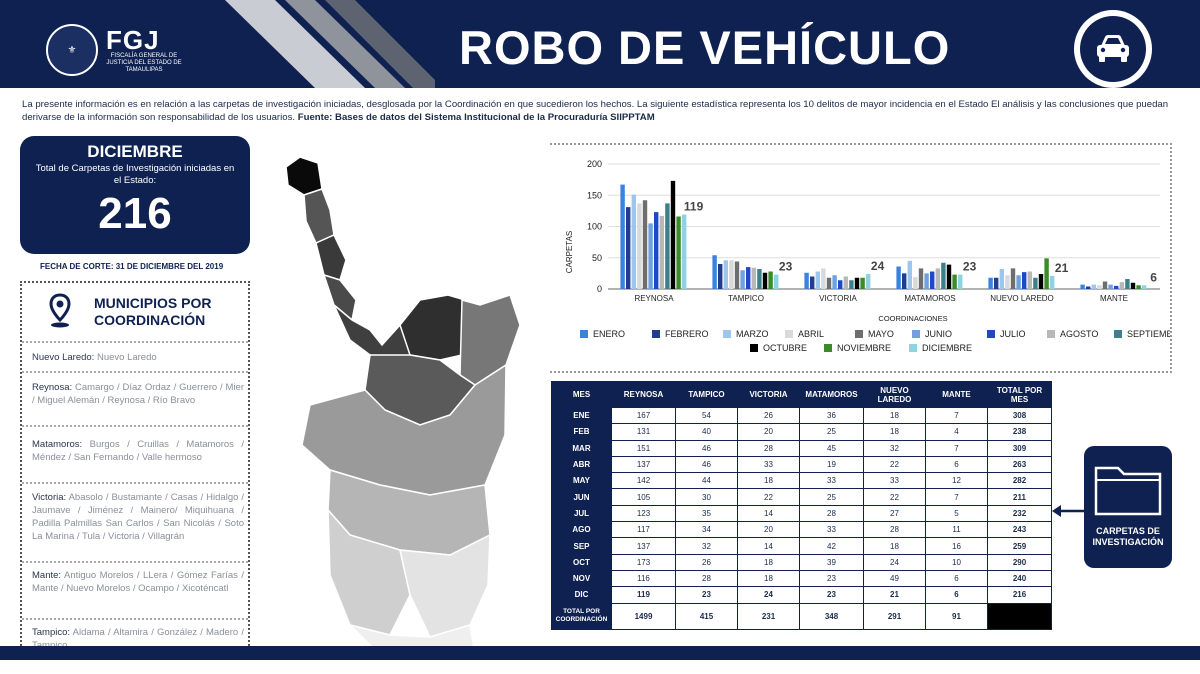  I want to click on table-cell: 18, so click(768, 578).